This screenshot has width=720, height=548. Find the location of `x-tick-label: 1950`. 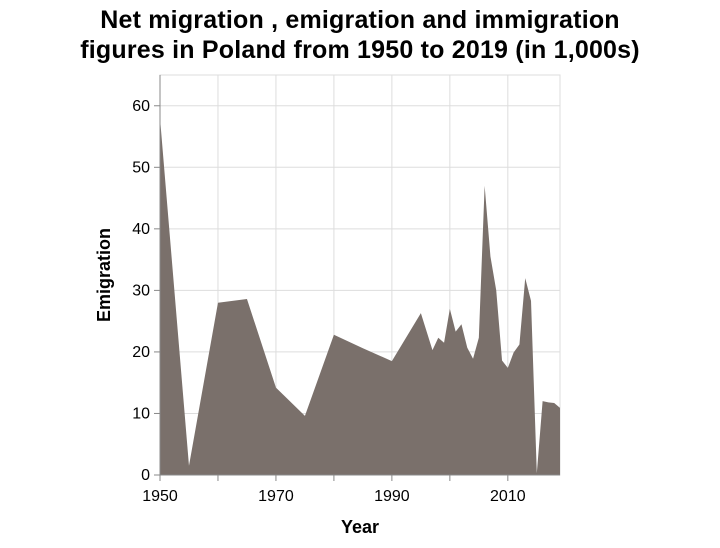

x-tick-label: 1950 is located at coordinates (160, 496).